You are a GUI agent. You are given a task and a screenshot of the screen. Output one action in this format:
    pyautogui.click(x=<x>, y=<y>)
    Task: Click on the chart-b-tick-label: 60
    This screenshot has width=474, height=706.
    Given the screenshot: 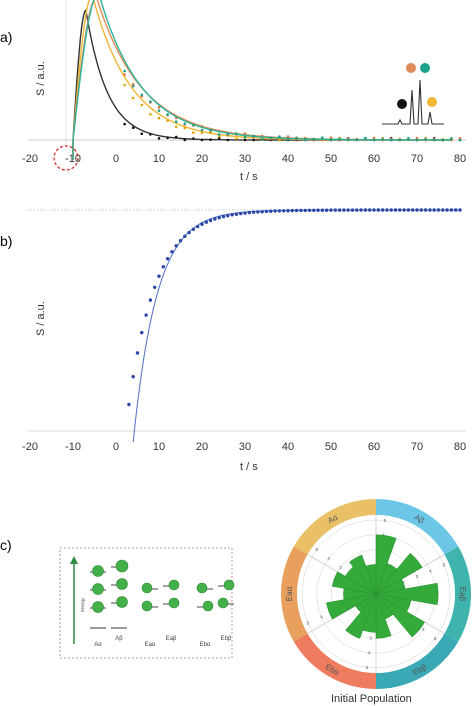 What is the action you would take?
    pyautogui.click(x=374, y=447)
    